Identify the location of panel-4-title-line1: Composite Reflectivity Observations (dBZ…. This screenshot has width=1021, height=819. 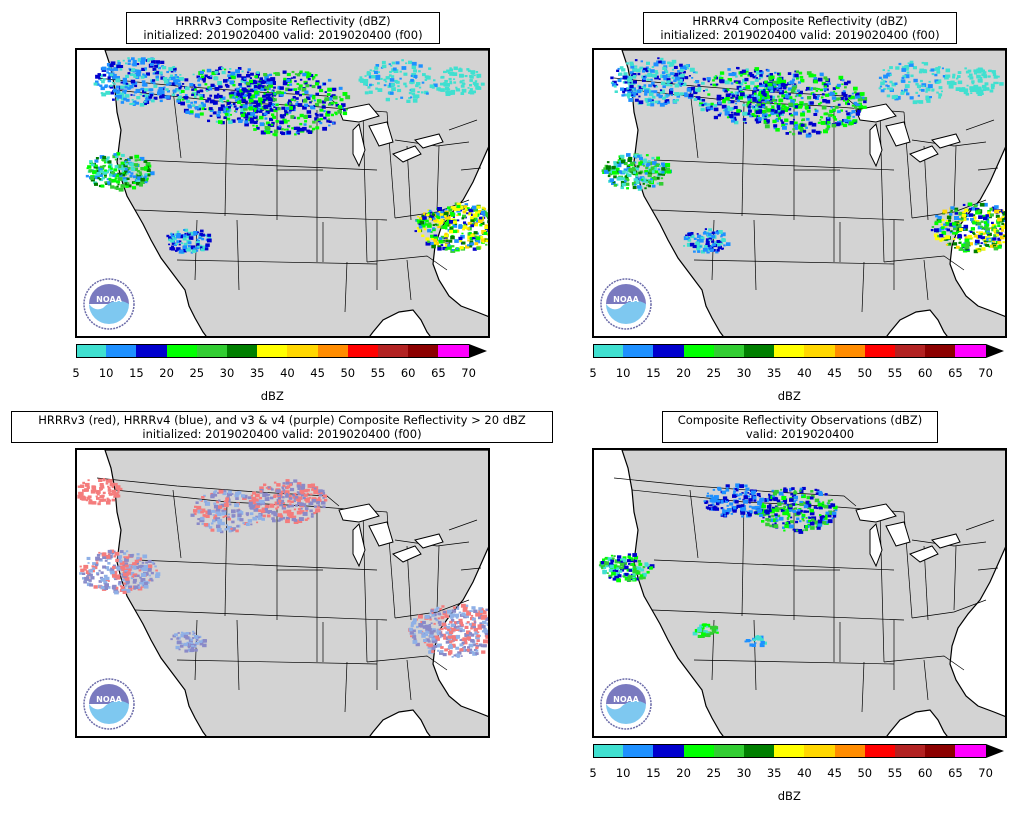
(800, 420).